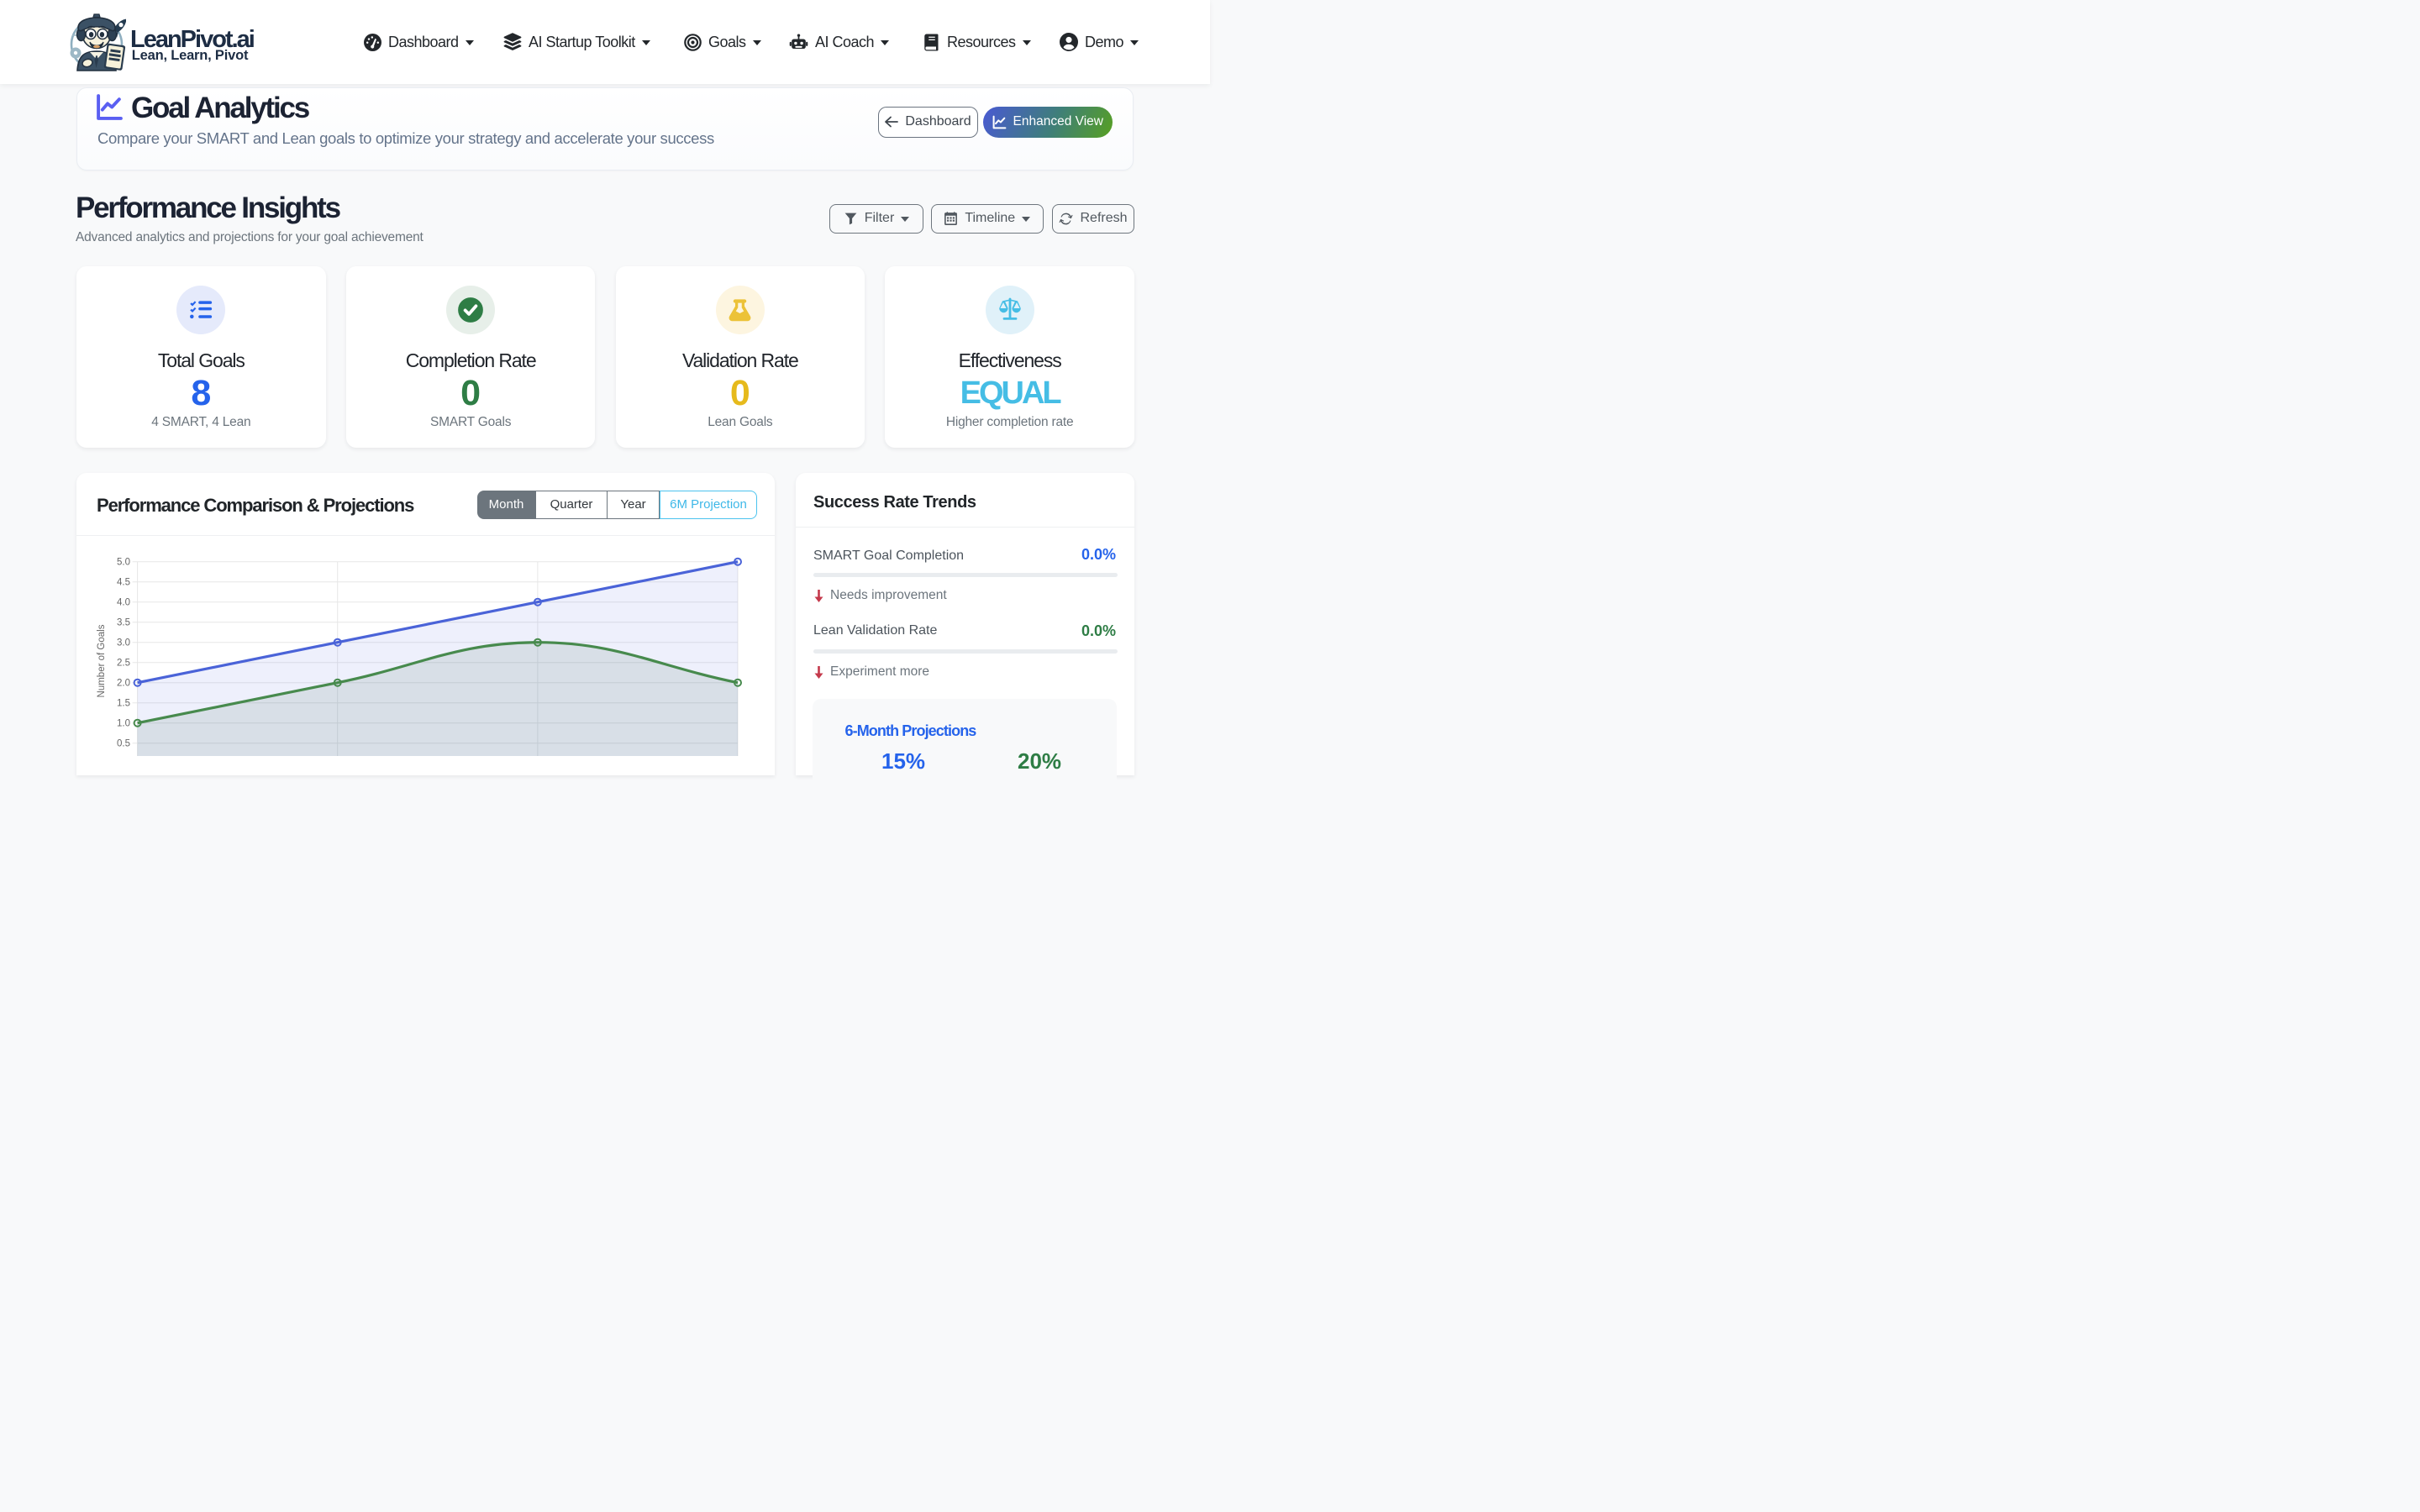  What do you see at coordinates (124, 603) in the screenshot?
I see `svg-text: 4.0` at bounding box center [124, 603].